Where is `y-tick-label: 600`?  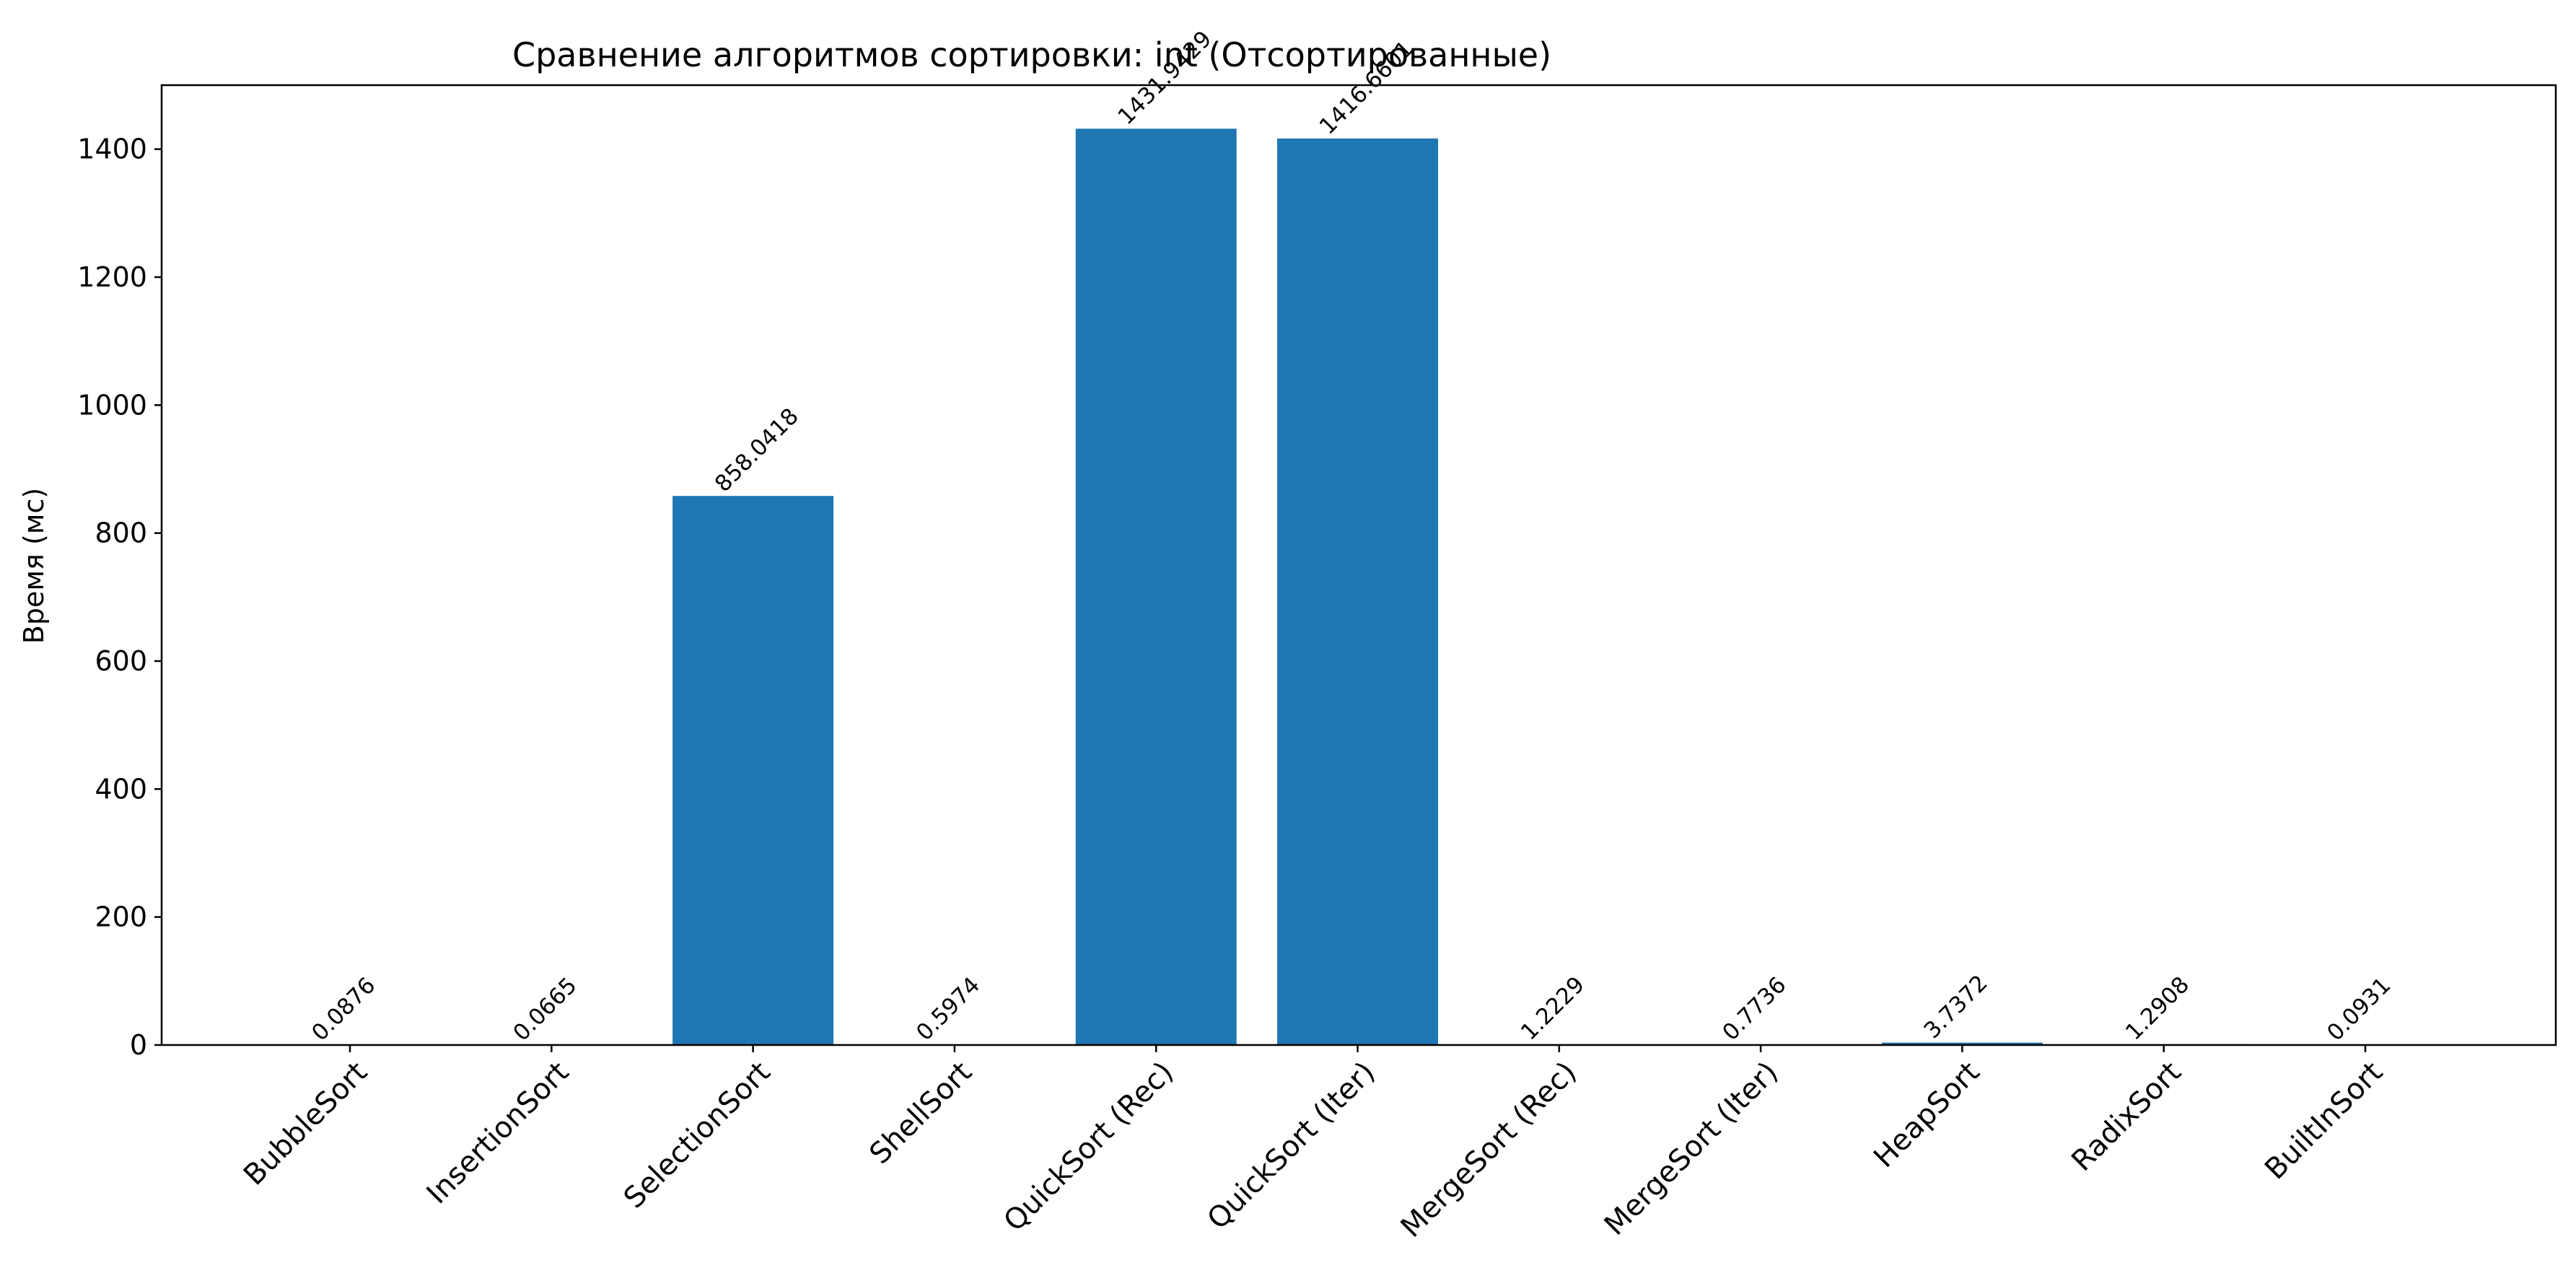 y-tick-label: 600 is located at coordinates (121, 661).